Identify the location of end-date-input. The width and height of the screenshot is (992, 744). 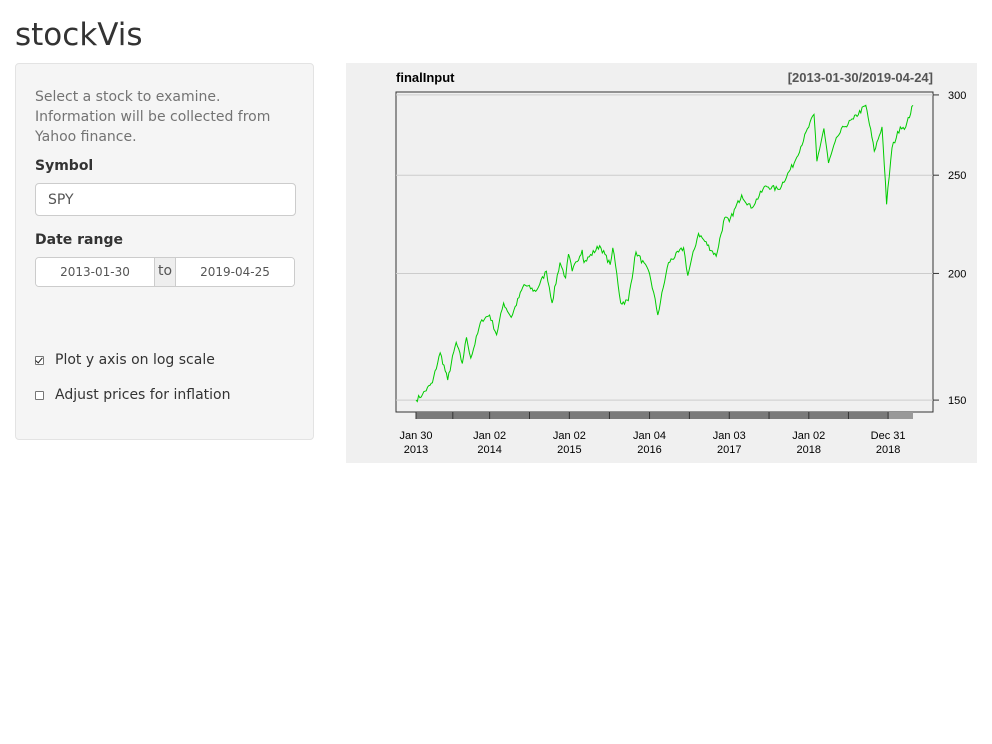
(235, 272).